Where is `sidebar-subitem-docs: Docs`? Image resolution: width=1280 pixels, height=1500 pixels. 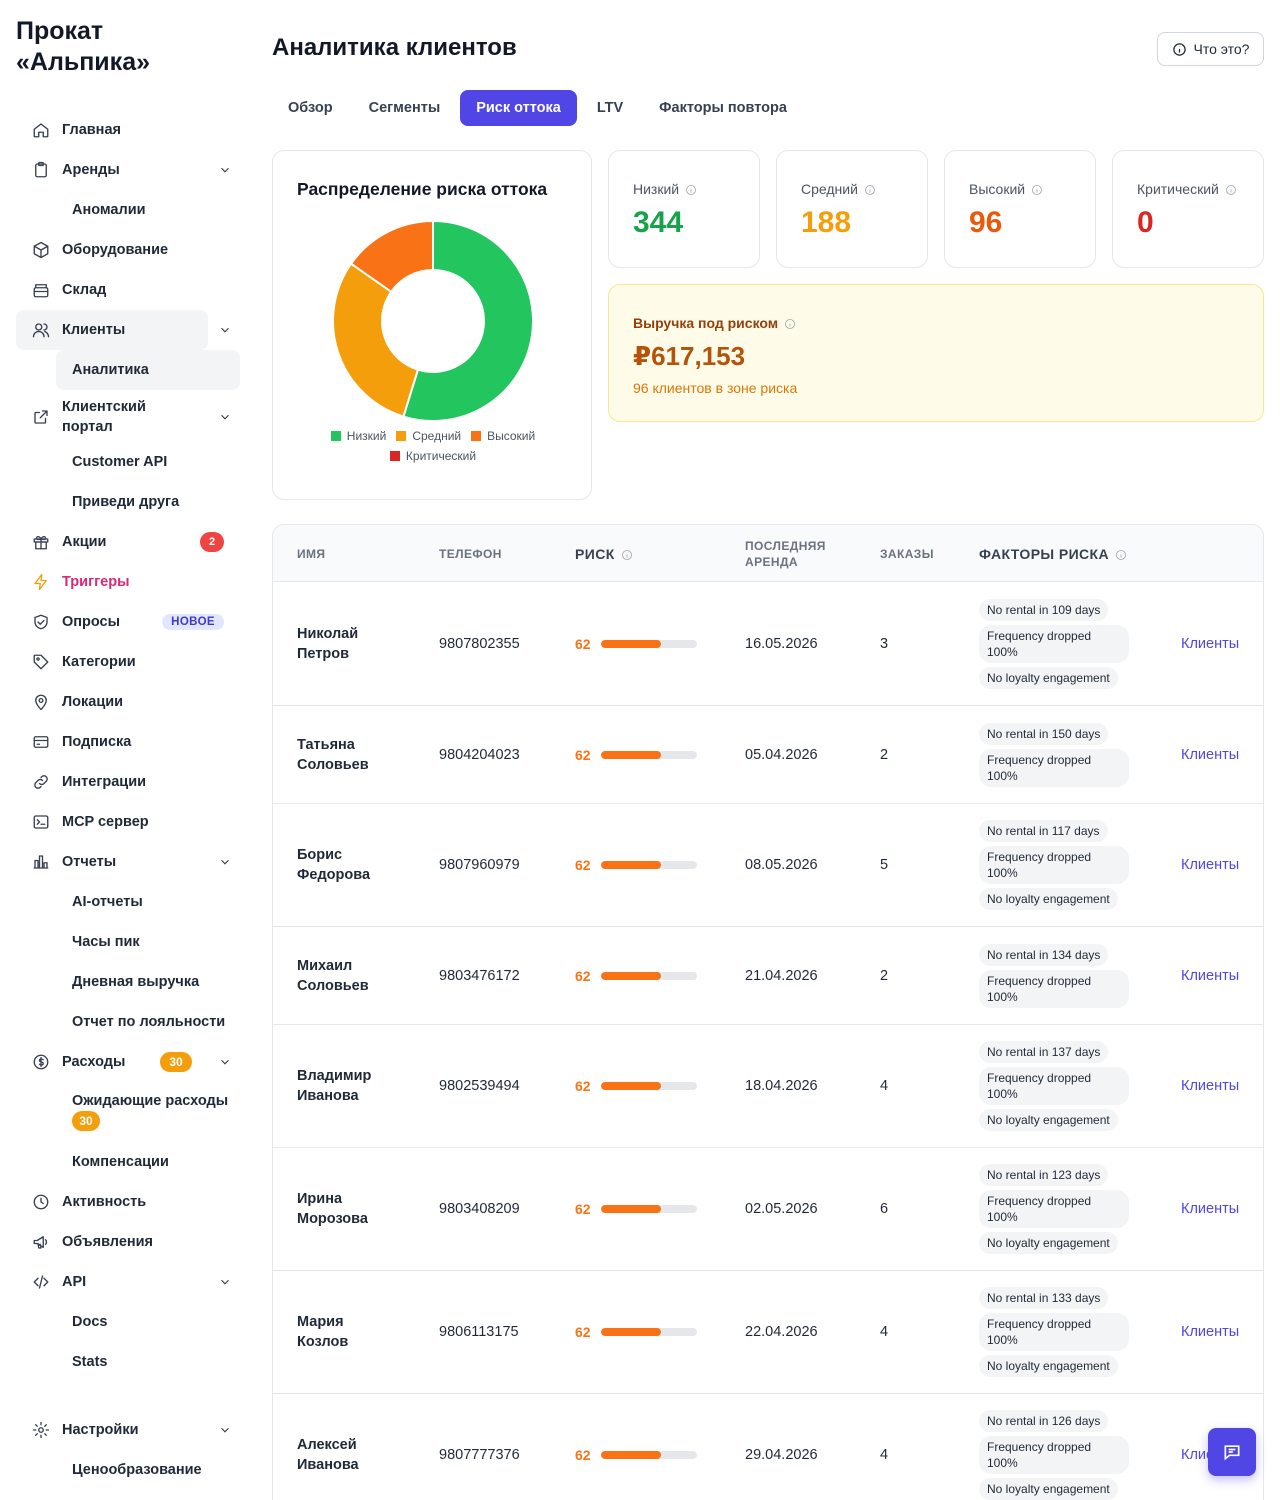 sidebar-subitem-docs: Docs is located at coordinates (90, 1322).